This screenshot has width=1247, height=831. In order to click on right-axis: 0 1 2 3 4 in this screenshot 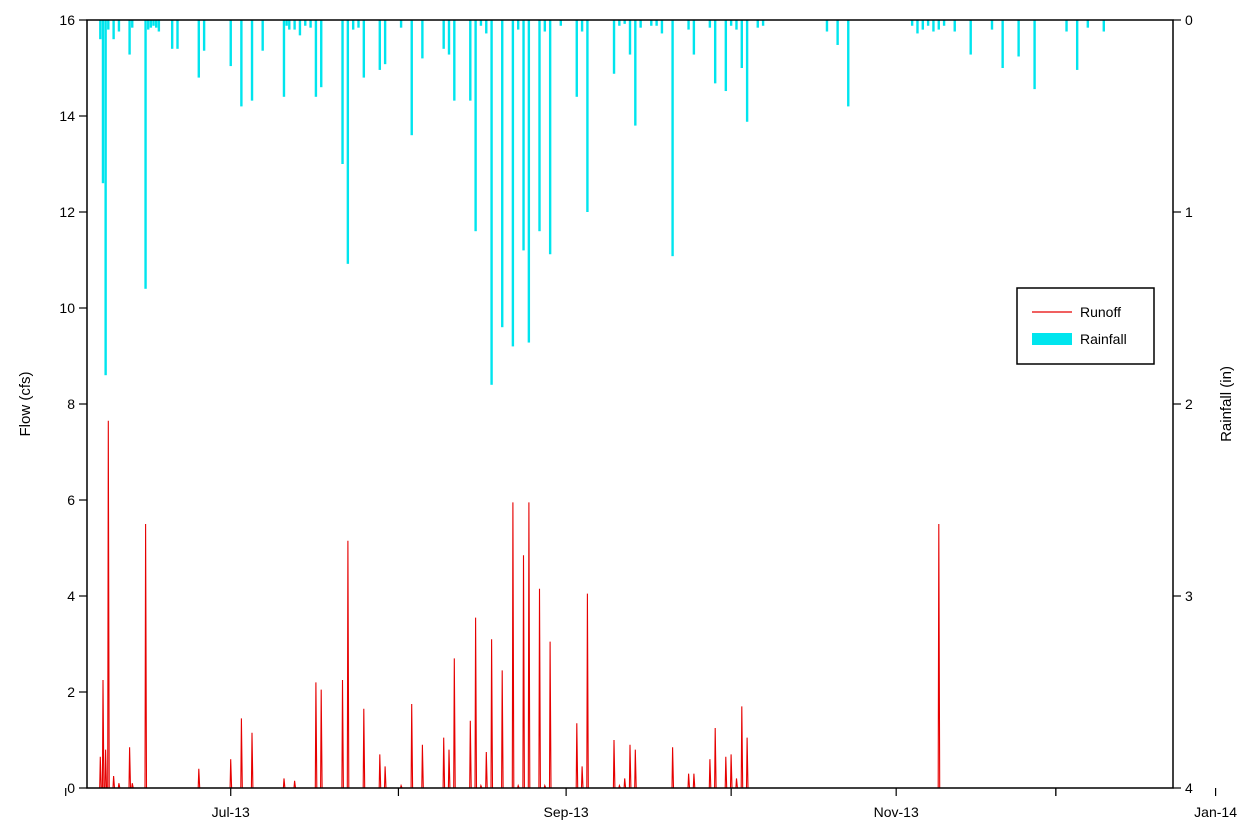, I will do `click(1183, 404)`.